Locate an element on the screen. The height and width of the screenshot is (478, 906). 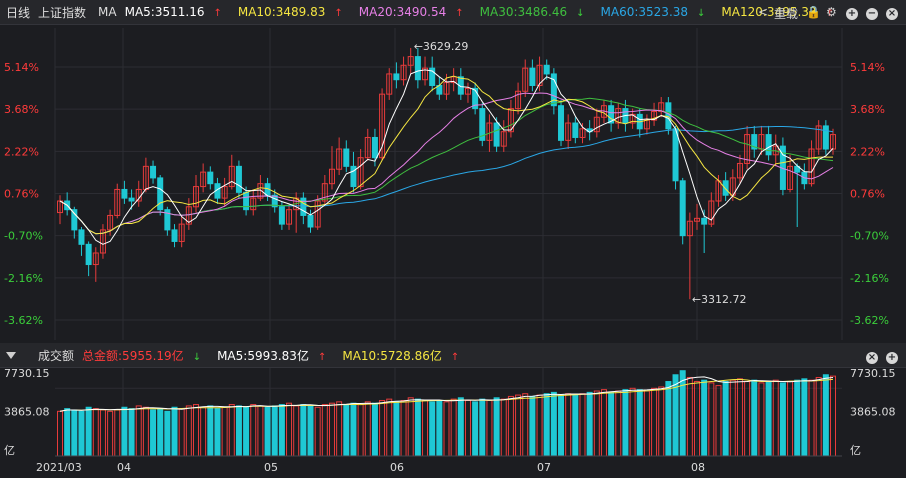
vol-close-icon: + is located at coordinates (892, 358).